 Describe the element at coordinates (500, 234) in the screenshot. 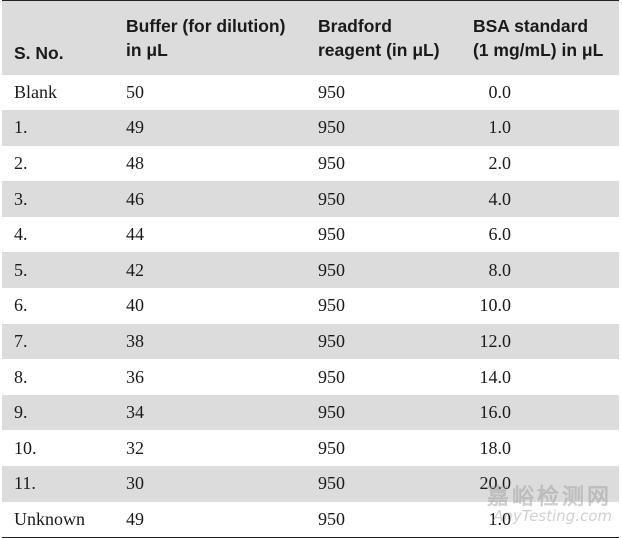

I see `cell-bsa-standard: 6.0` at that location.